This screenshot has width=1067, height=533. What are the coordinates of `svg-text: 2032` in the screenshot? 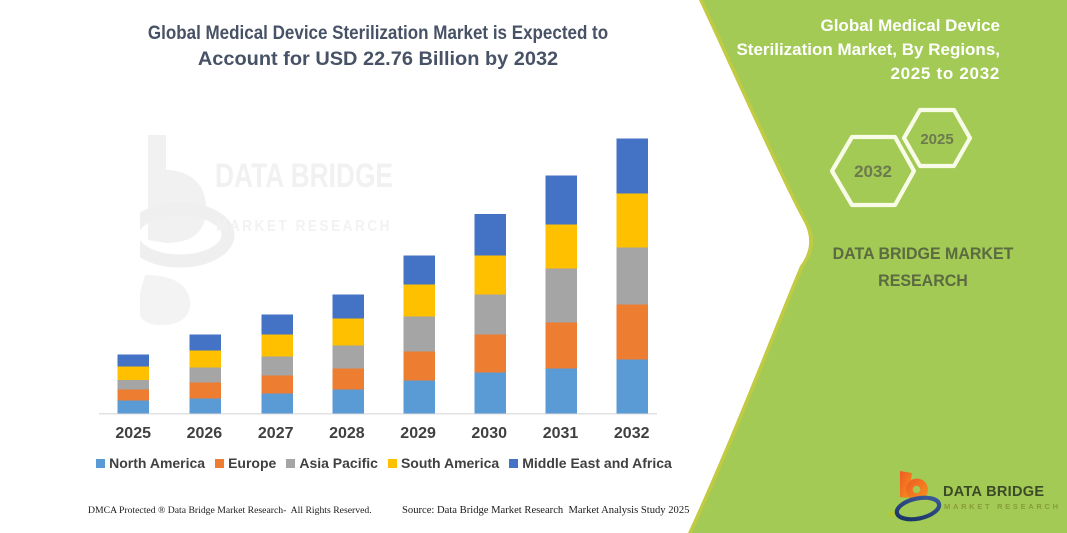 It's located at (873, 171).